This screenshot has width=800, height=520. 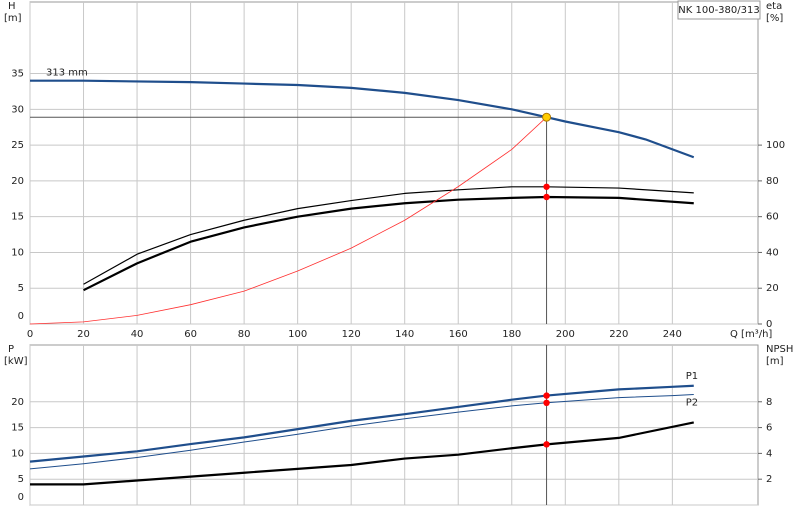 I want to click on y-axis-unit: [kW], so click(x=16, y=361).